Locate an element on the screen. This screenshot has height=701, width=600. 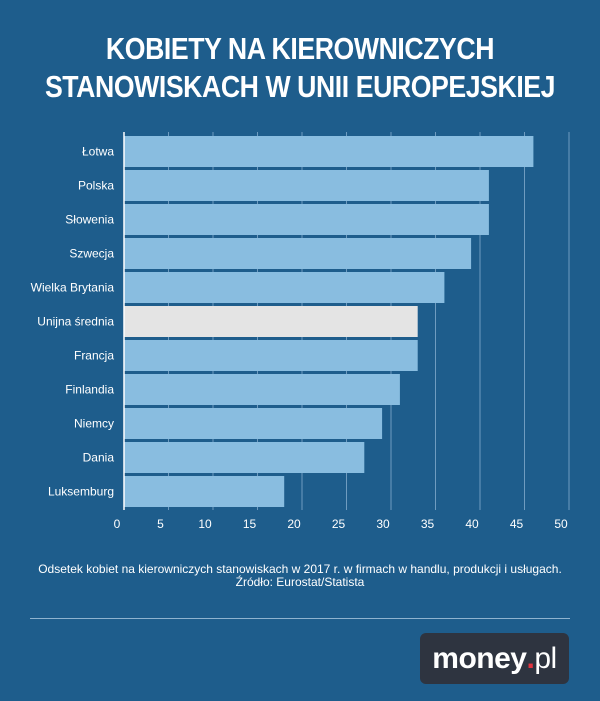
category-label: Polska is located at coordinates (96, 186).